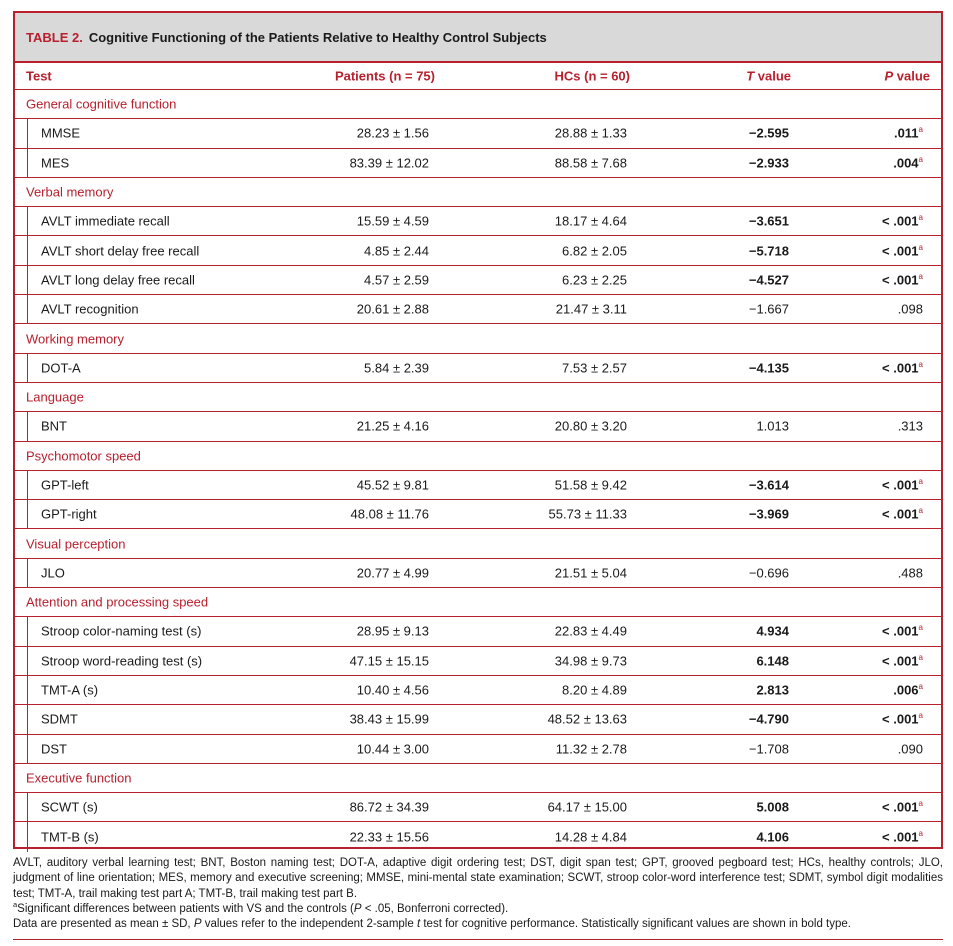 The width and height of the screenshot is (953, 946). I want to click on cell-patients: 4.57 ± 2.59, so click(396, 280).